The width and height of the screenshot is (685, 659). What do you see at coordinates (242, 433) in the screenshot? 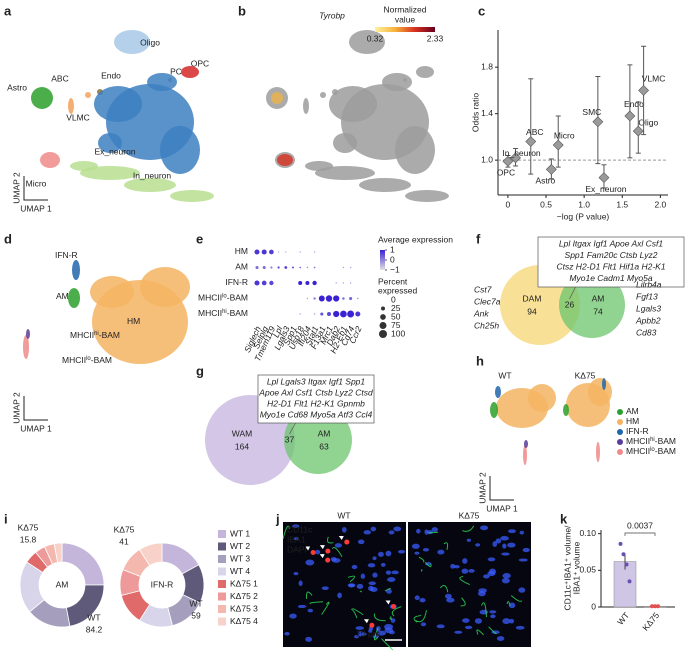
I see `set-name: WAM` at bounding box center [242, 433].